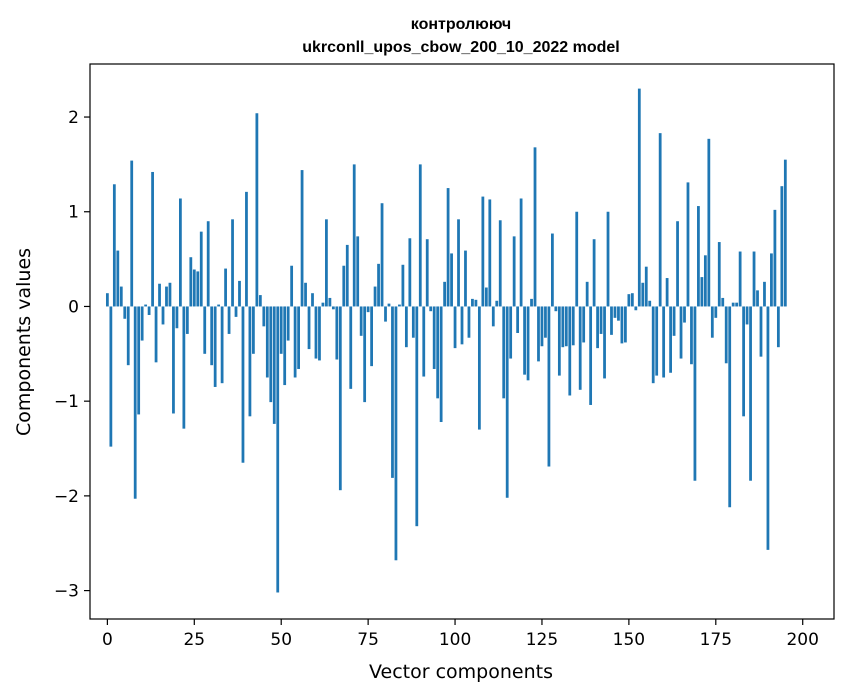 This screenshot has width=847, height=696. I want to click on y-tick-label: −2, so click(66, 497).